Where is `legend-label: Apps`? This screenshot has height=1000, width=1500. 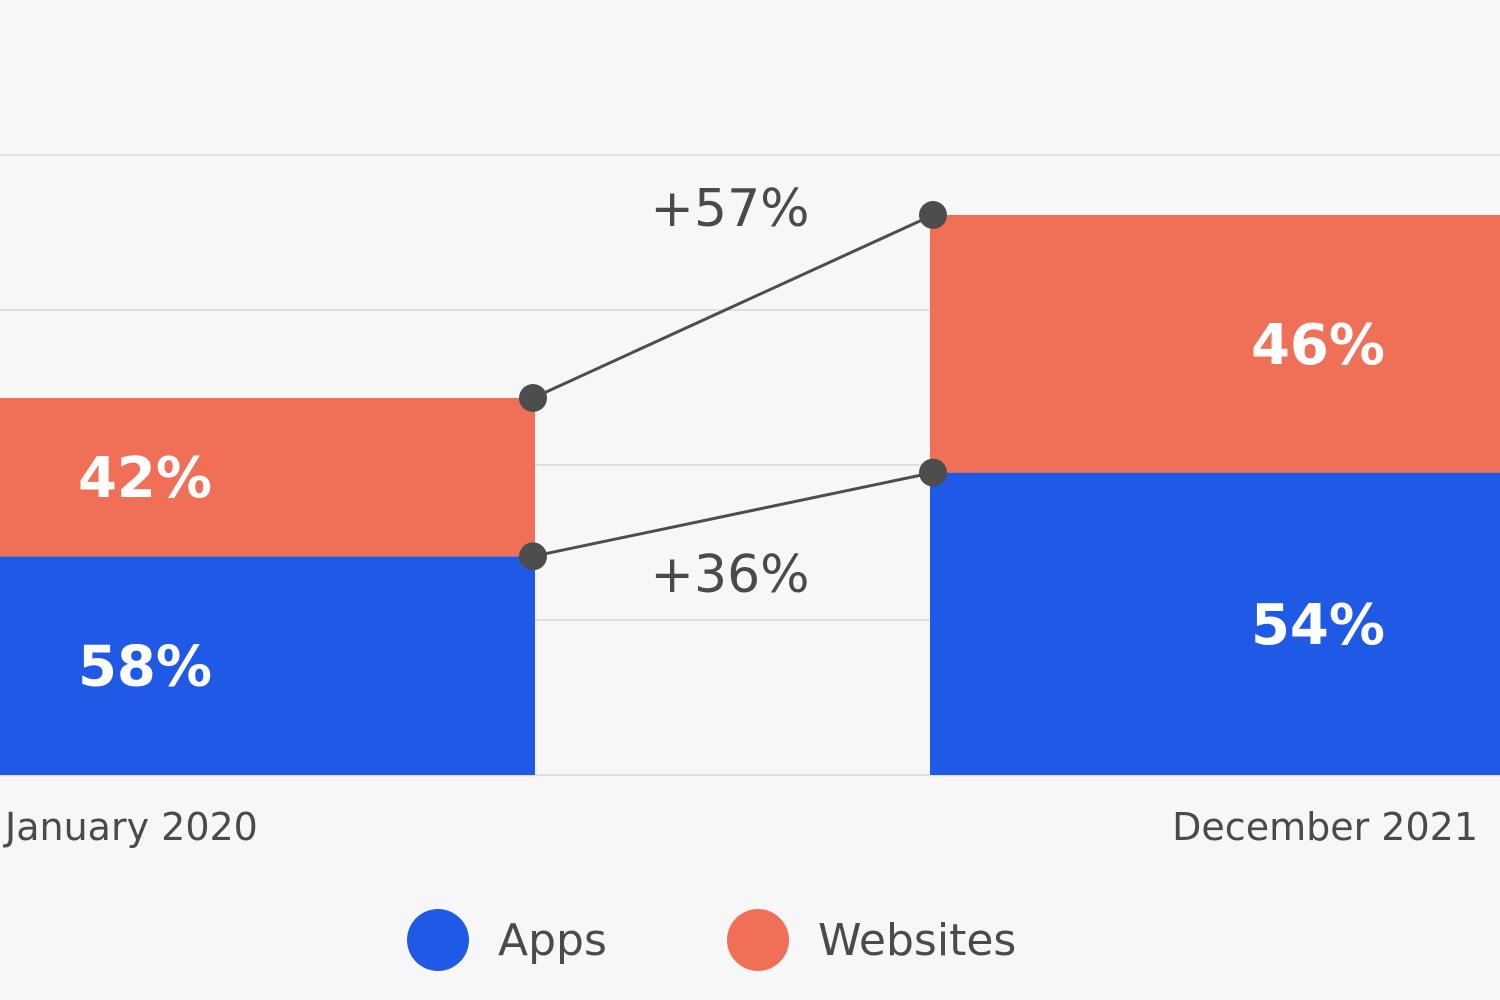
legend-label: Apps is located at coordinates (552, 940).